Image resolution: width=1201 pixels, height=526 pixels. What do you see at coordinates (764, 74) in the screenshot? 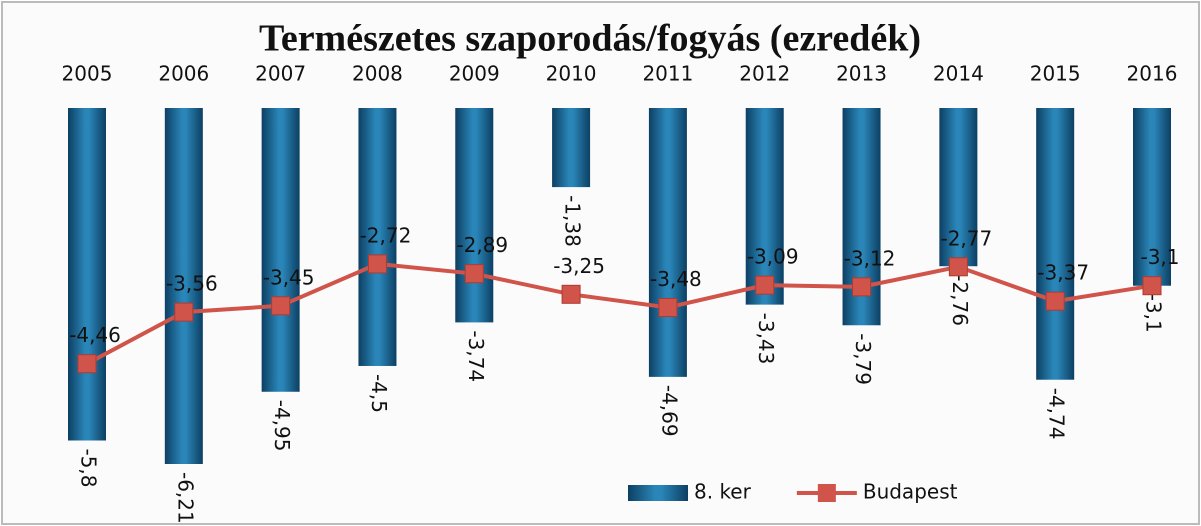
I see `x-tick-label: 2012` at bounding box center [764, 74].